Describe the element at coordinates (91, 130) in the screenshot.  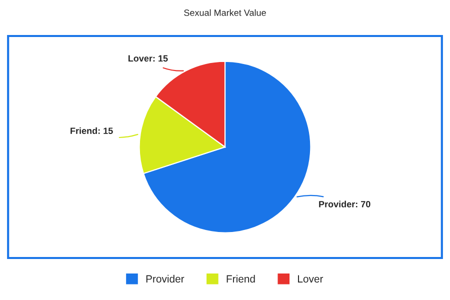
I see `data-label: Friend: 15` at that location.